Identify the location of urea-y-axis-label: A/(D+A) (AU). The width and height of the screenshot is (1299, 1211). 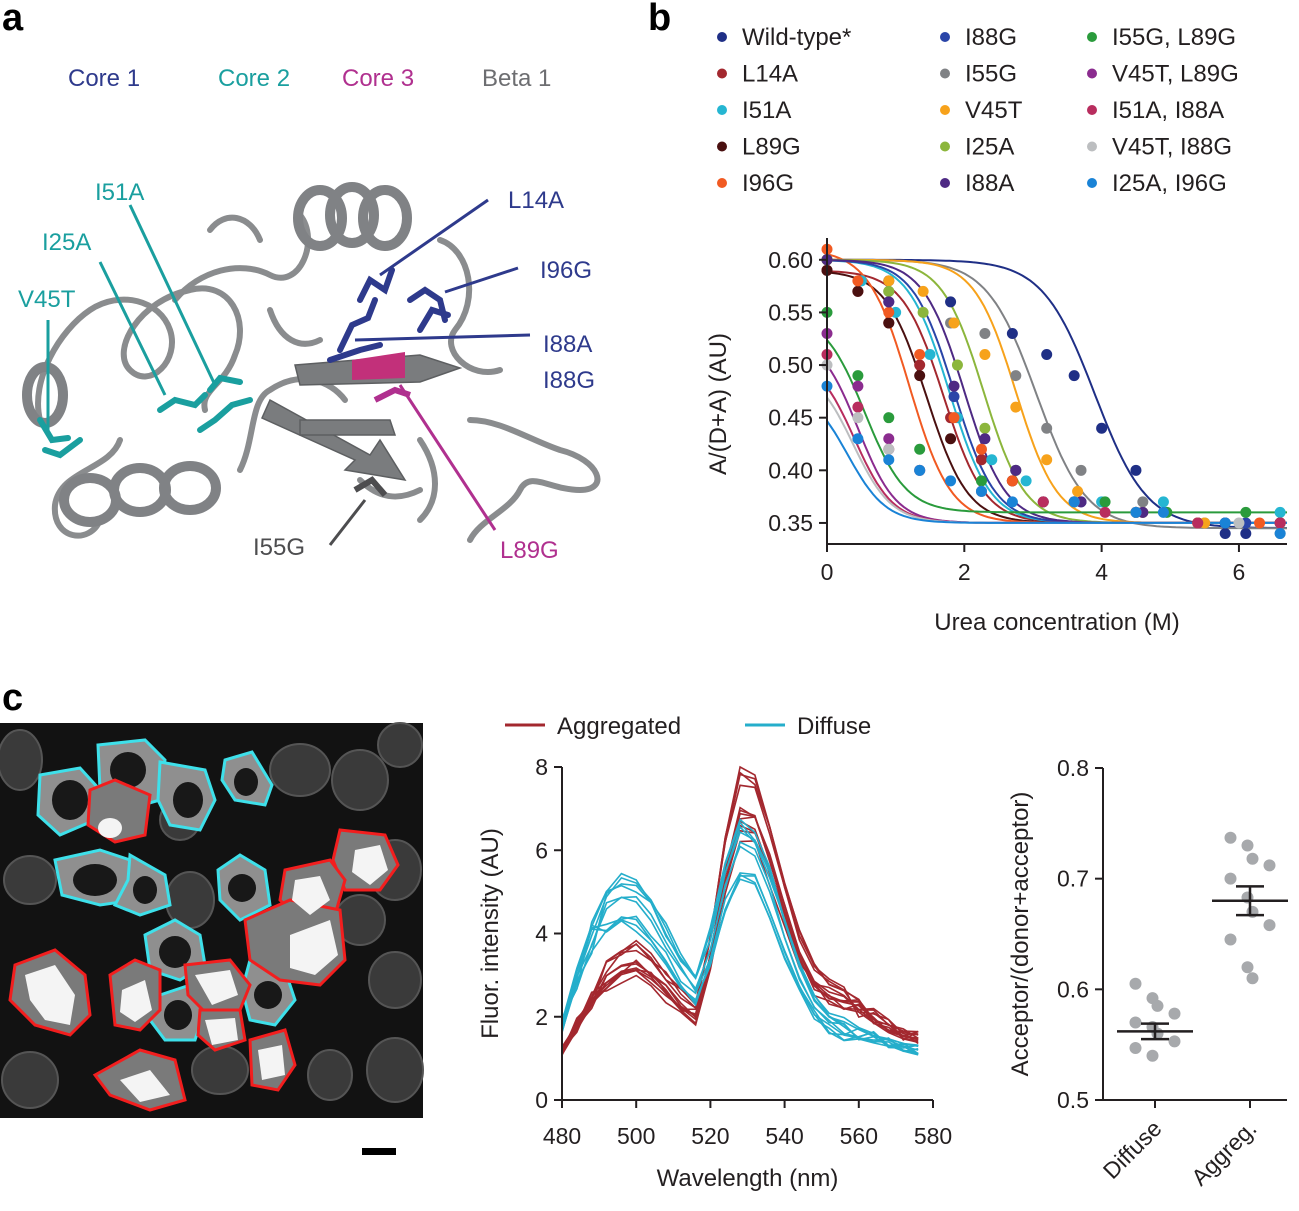
(718, 404).